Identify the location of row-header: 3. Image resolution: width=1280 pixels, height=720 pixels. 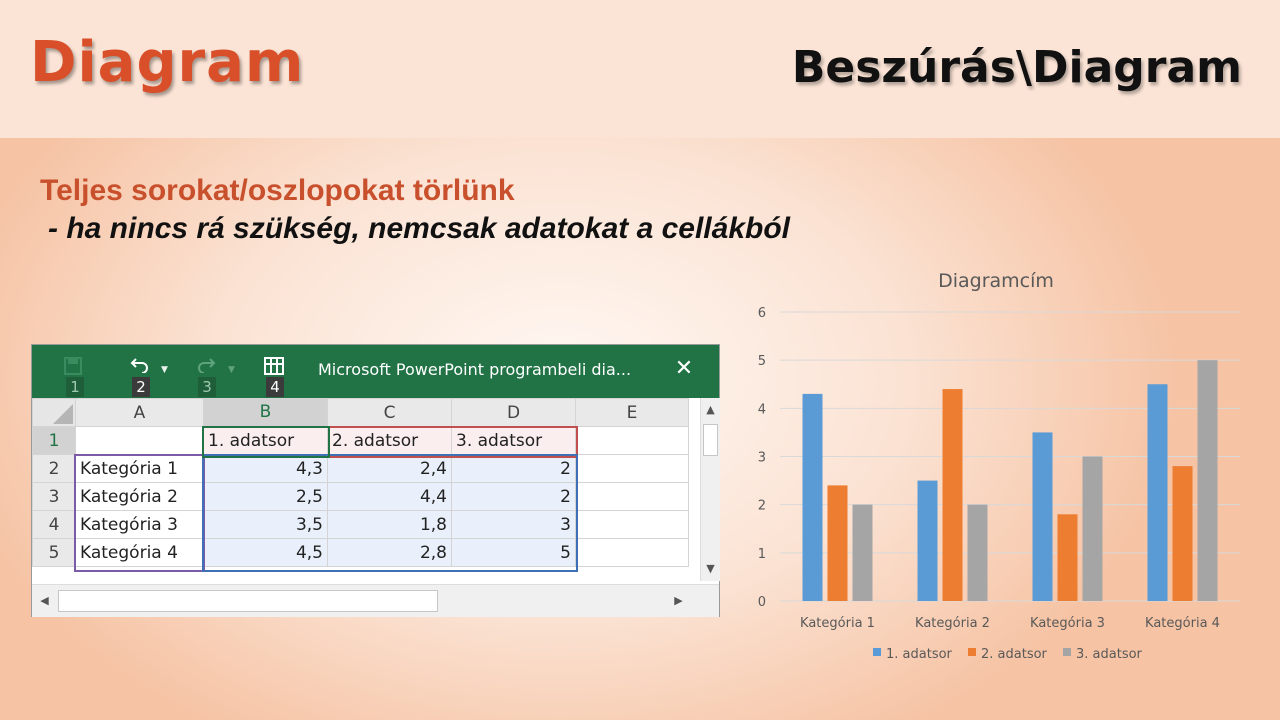
(54, 496).